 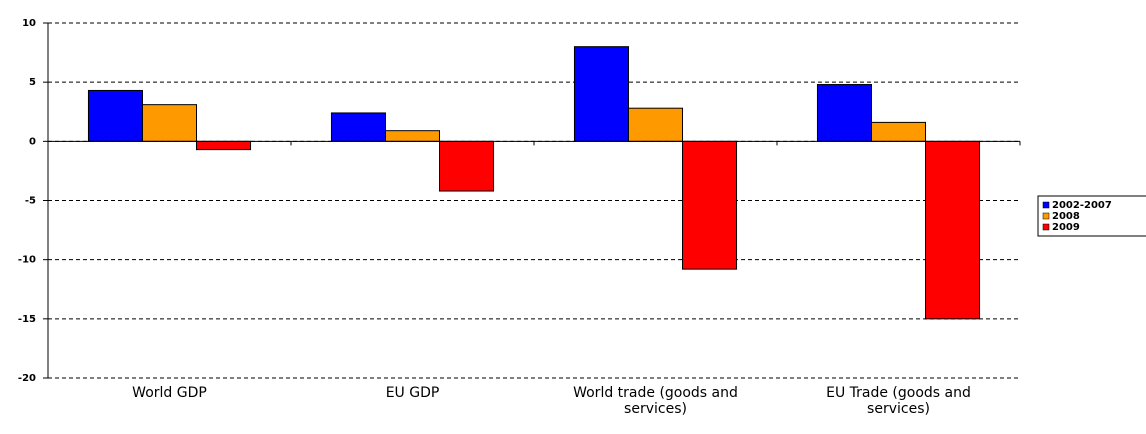 What do you see at coordinates (1091, 216) in the screenshot?
I see `legend-box` at bounding box center [1091, 216].